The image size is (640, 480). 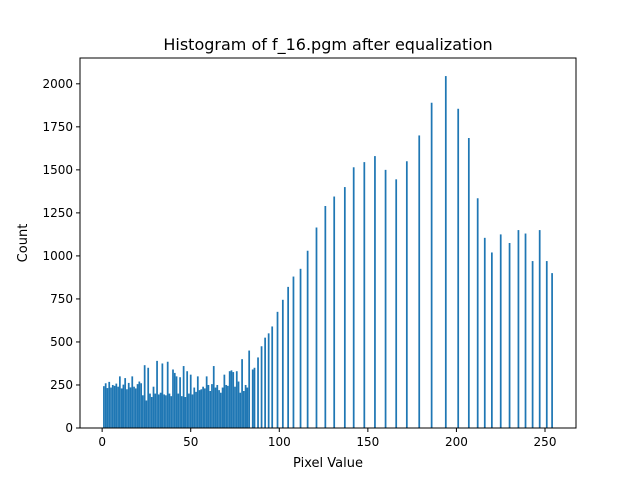 I want to click on y-tick-label: 750, so click(x=61, y=299).